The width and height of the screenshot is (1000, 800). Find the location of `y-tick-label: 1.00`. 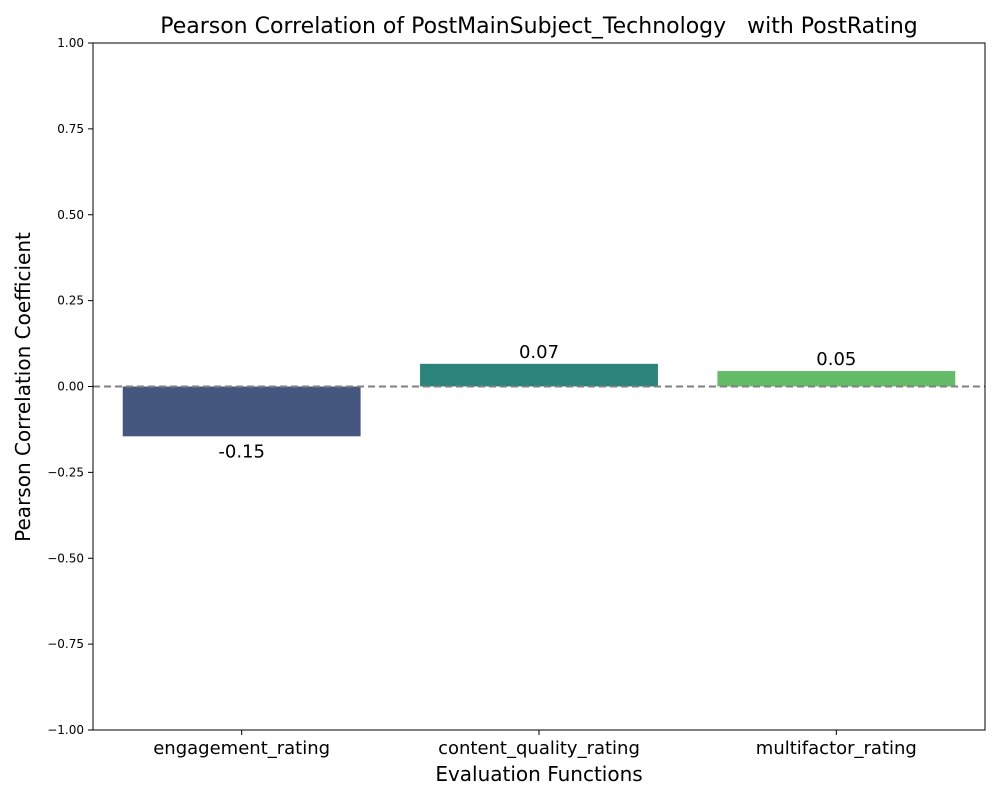

y-tick-label: 1.00 is located at coordinates (70, 43).